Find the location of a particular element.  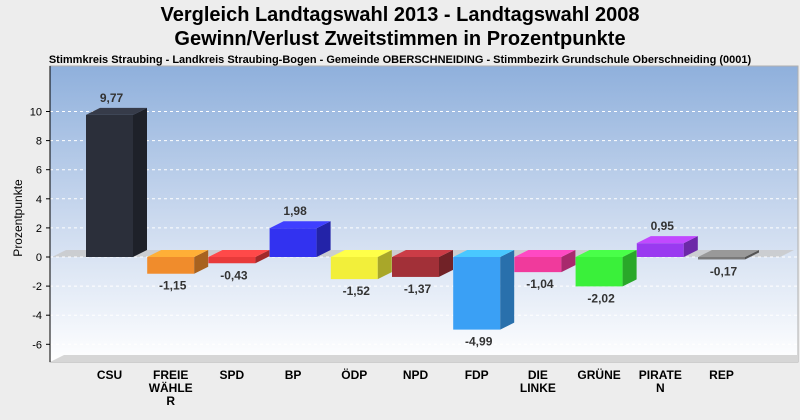

y-tick-label: 4 is located at coordinates (39, 200).